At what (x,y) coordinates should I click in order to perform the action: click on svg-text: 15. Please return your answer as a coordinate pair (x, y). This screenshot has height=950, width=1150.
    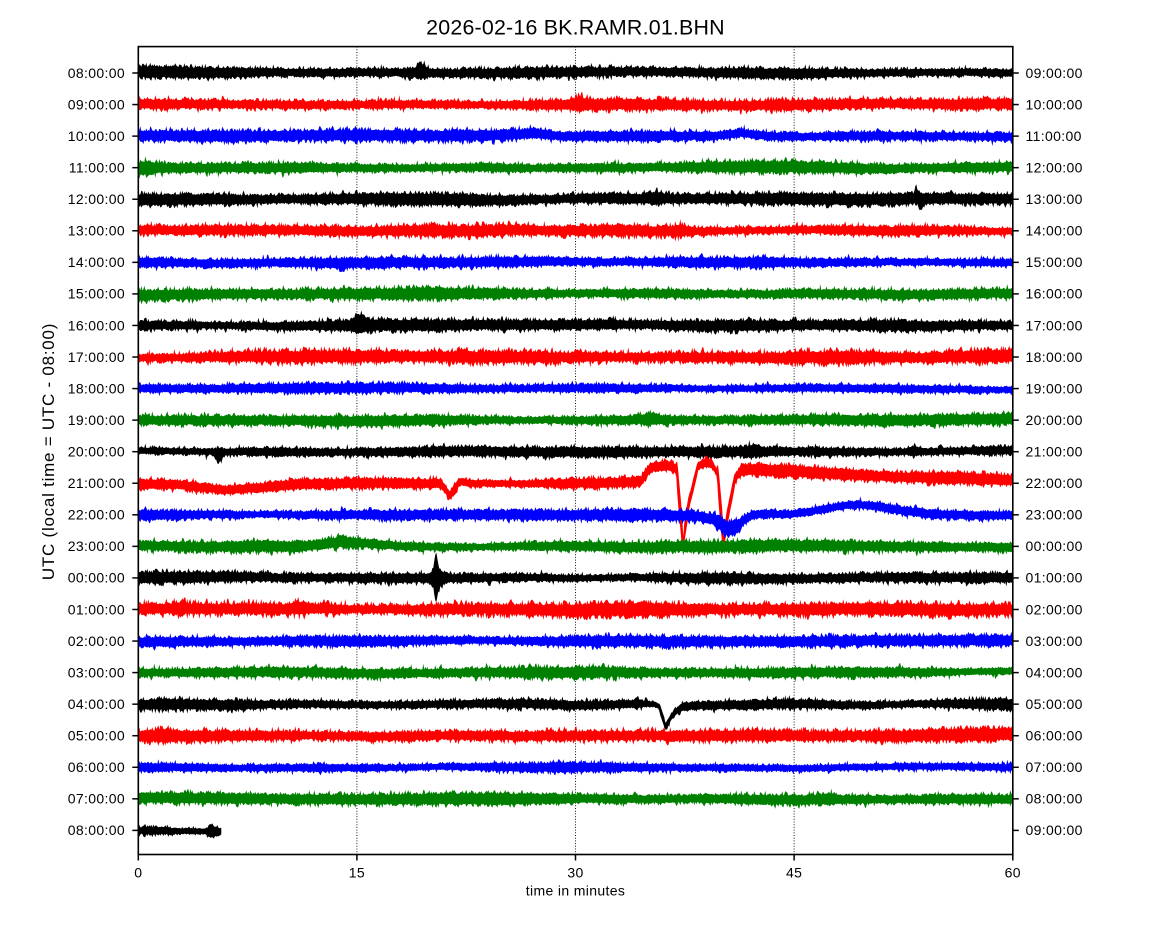
    Looking at the image, I should click on (357, 873).